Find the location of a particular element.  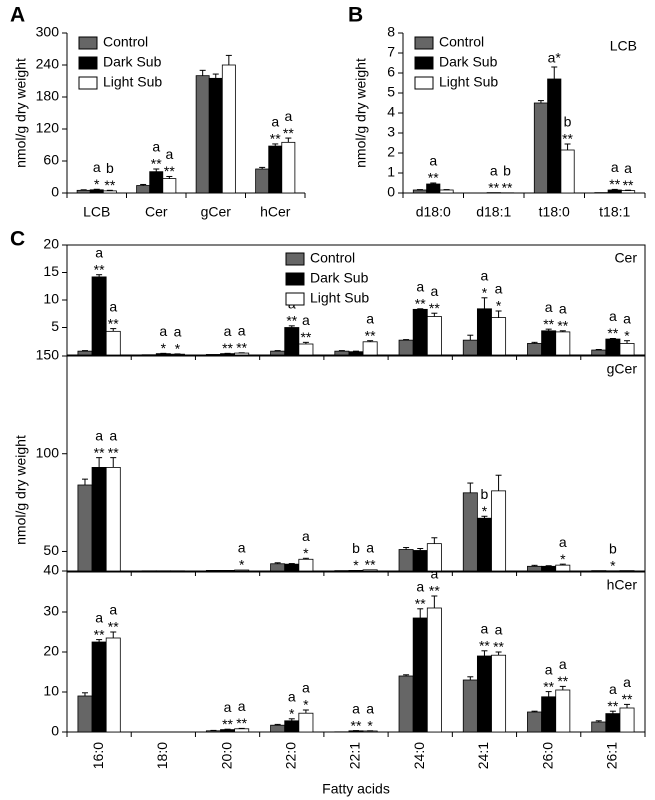

y-tick-label: 50 is located at coordinates (51, 550).